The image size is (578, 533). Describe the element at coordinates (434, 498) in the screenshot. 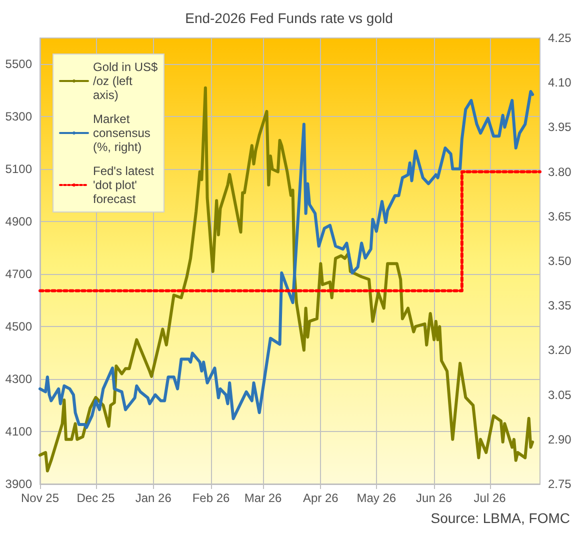

I see `x-tick-label: Jun 26` at that location.